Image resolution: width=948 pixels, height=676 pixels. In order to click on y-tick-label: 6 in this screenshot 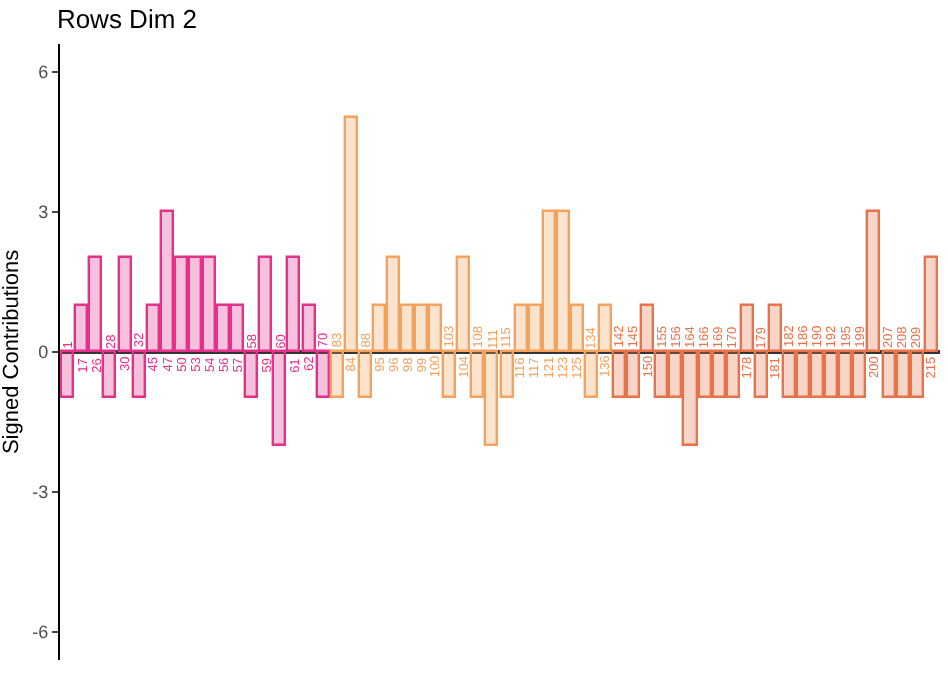, I will do `click(43, 72)`.